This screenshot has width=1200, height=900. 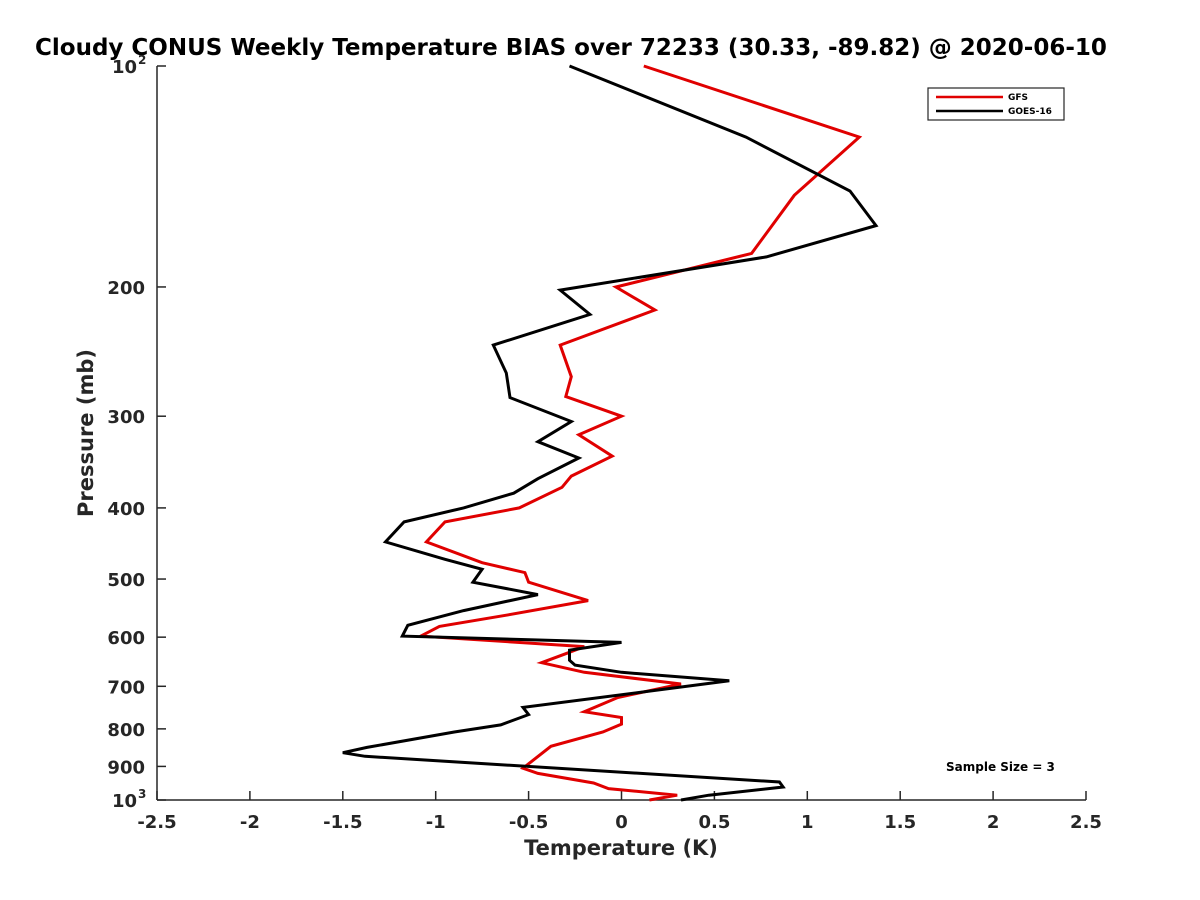 I want to click on y-tick-label: 800, so click(x=126, y=730).